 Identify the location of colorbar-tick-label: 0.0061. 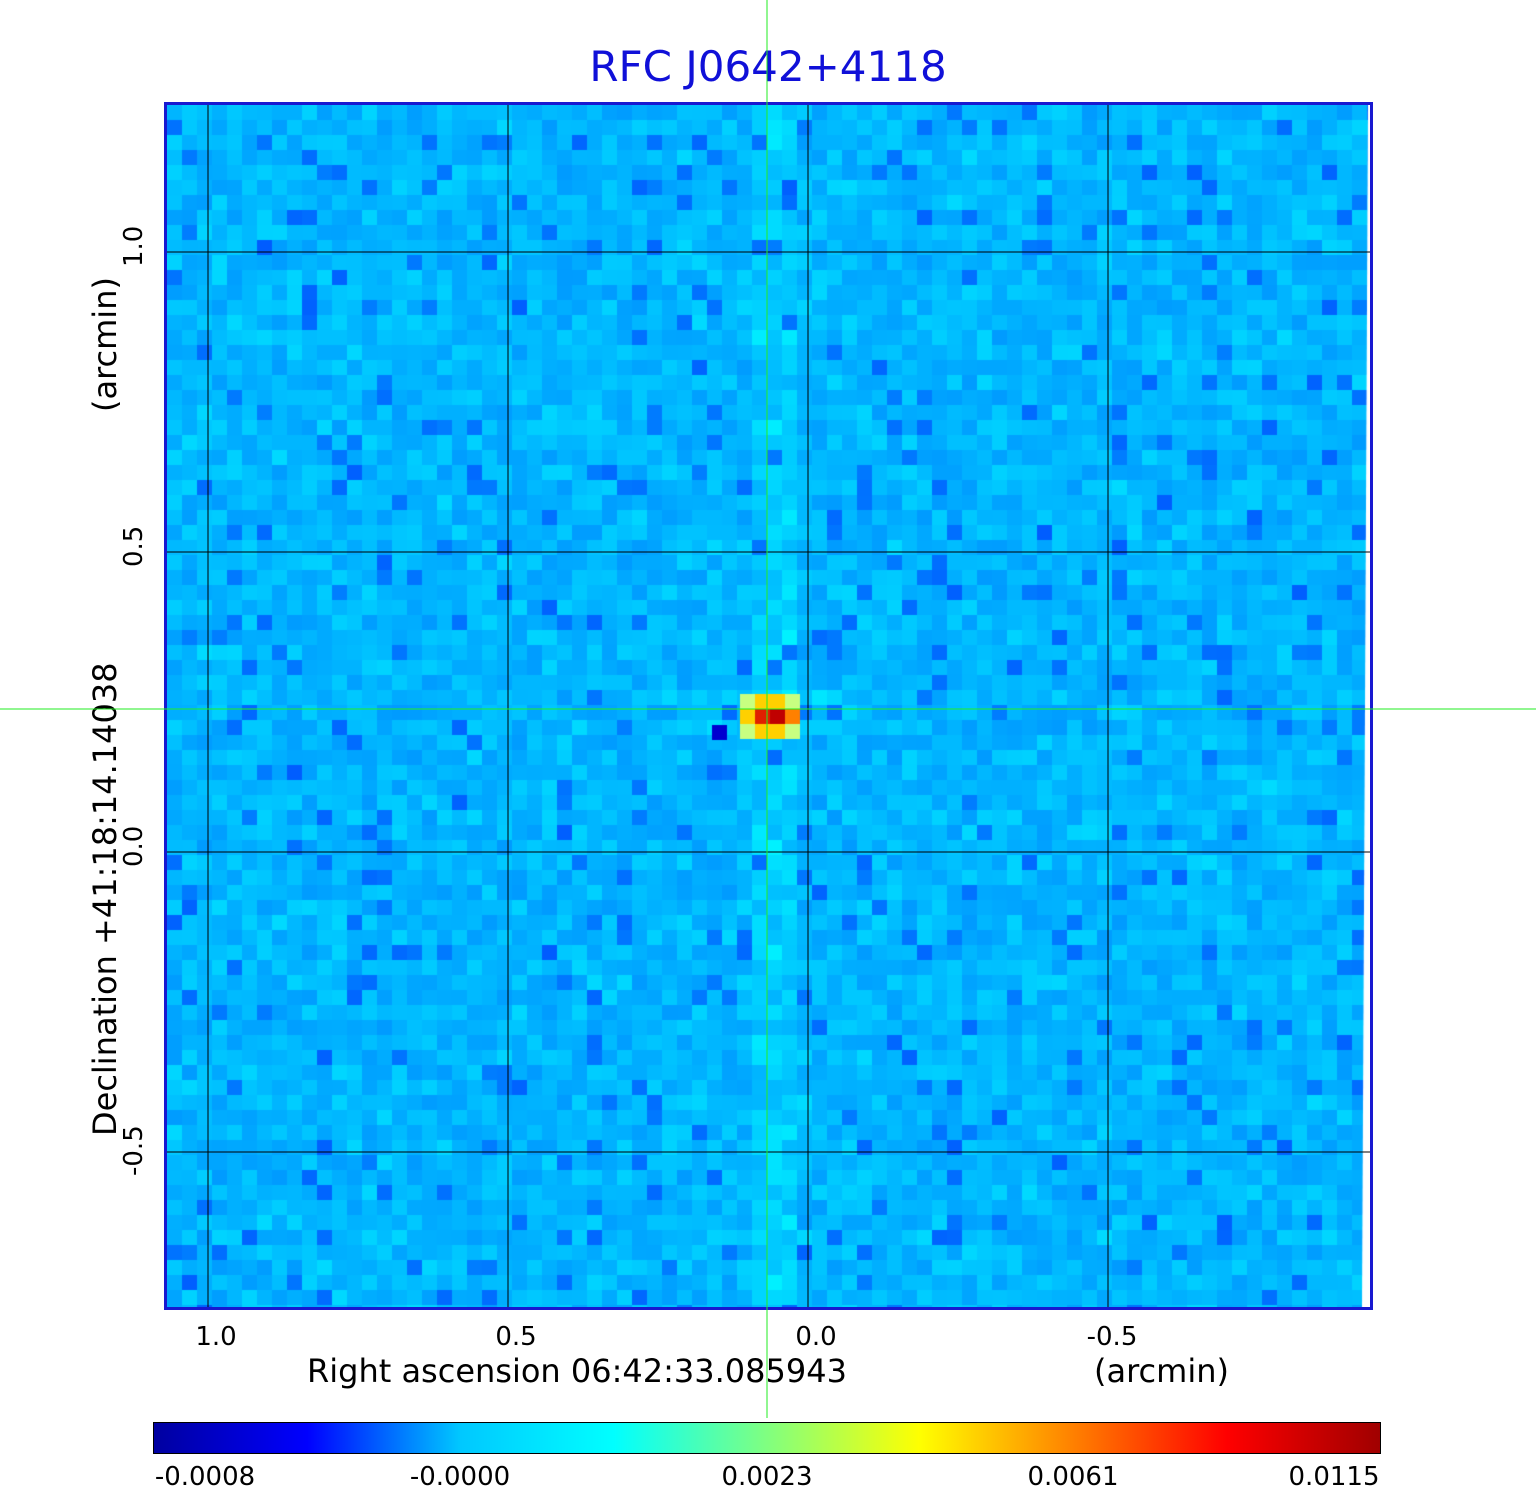
(1073, 1477).